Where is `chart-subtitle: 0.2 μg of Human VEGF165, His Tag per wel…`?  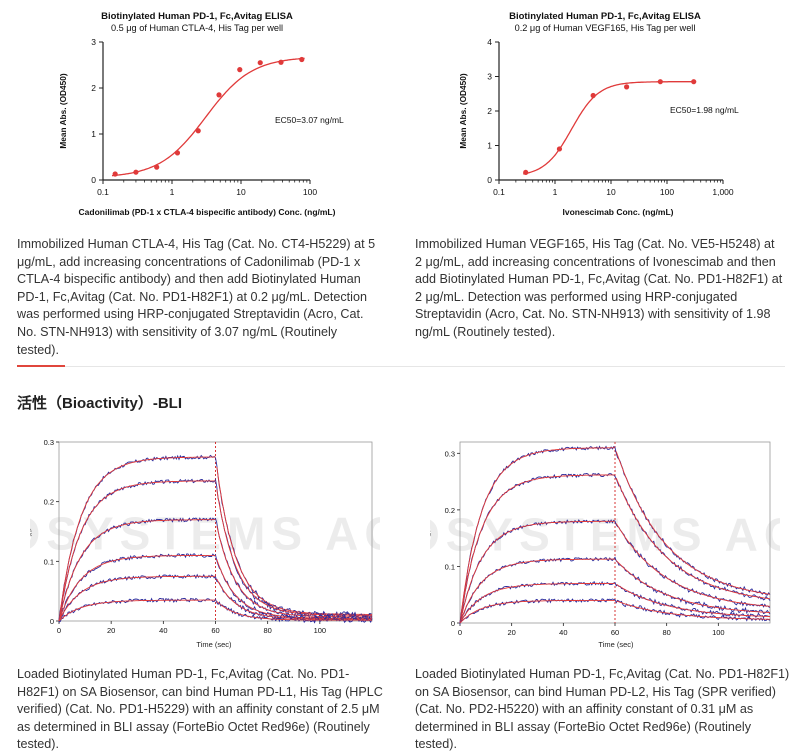
chart-subtitle: 0.2 μg of Human VEGF165, His Tag per wel… is located at coordinates (605, 28).